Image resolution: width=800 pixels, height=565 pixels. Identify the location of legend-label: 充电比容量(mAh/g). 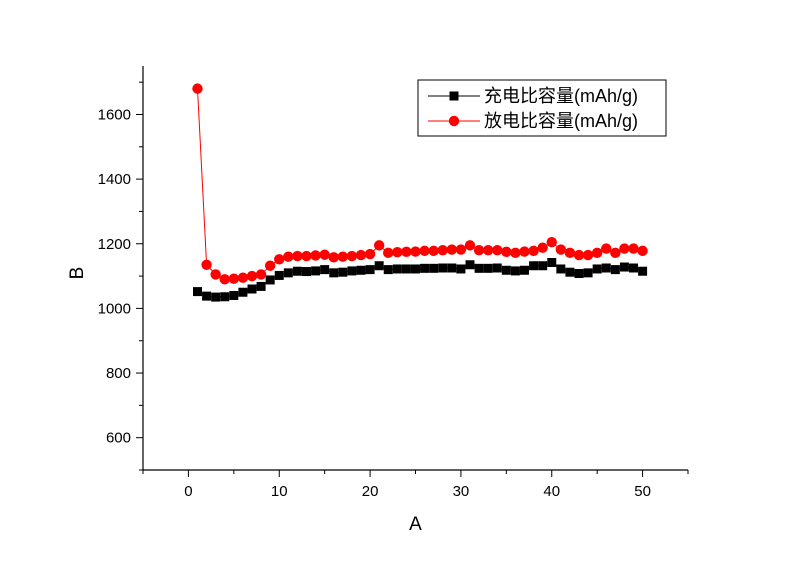
(561, 96).